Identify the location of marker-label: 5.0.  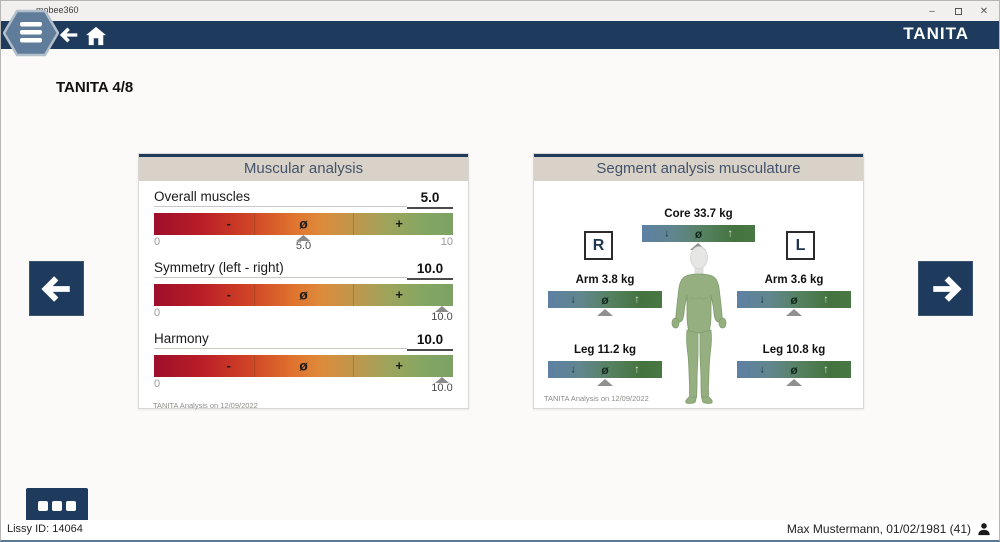
(303, 246).